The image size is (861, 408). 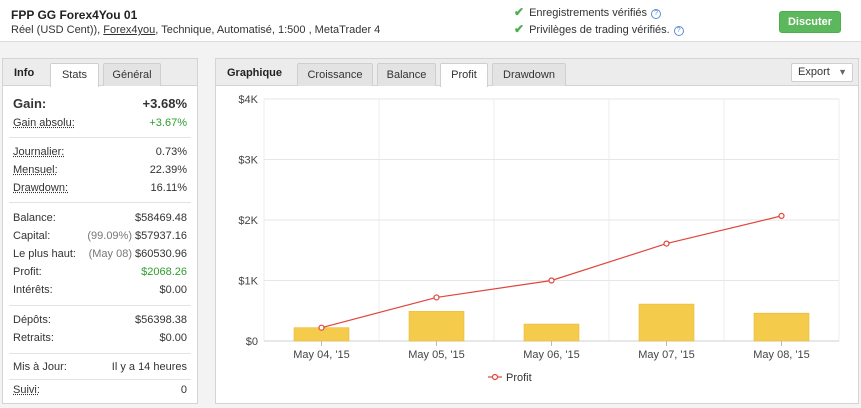 What do you see at coordinates (161, 254) in the screenshot?
I see `highest-value: $60530.96` at bounding box center [161, 254].